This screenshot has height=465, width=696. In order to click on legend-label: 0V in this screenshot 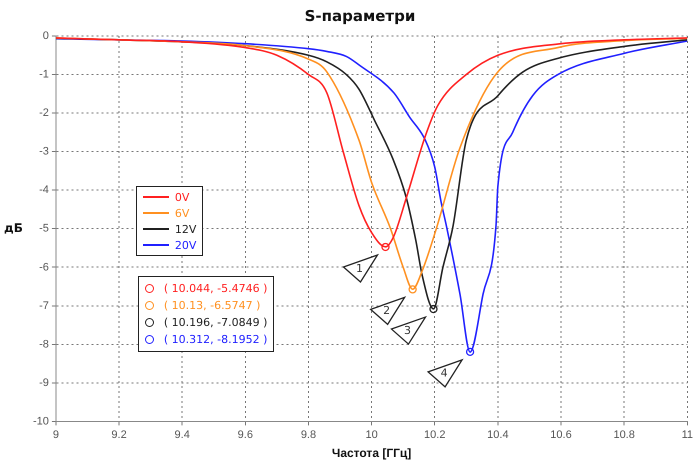, I will do `click(182, 197)`.